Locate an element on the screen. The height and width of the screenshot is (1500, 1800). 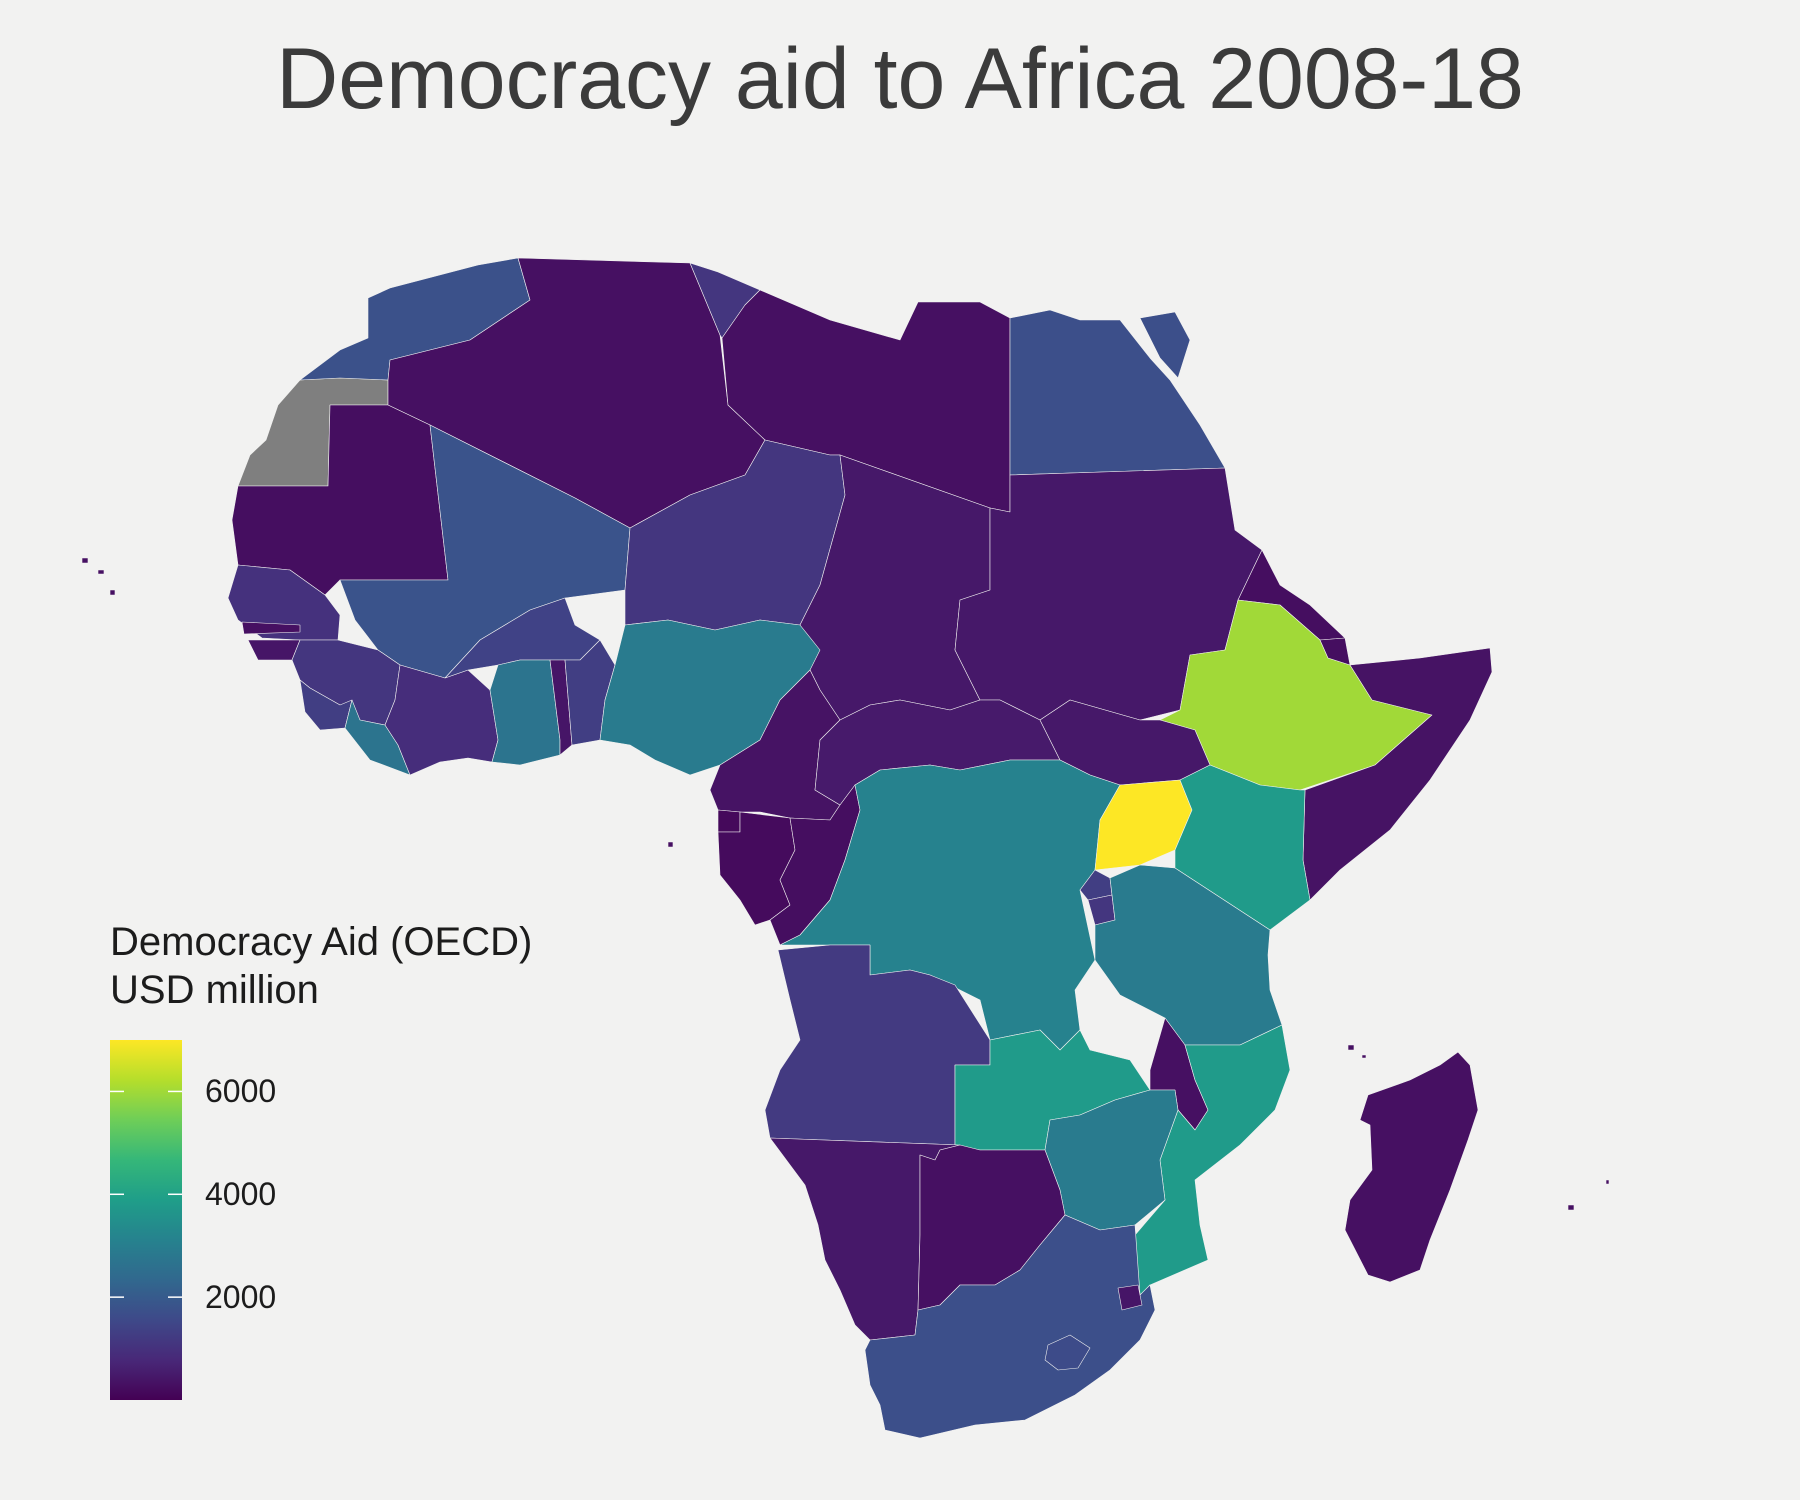
region-ghana is located at coordinates (525, 712).